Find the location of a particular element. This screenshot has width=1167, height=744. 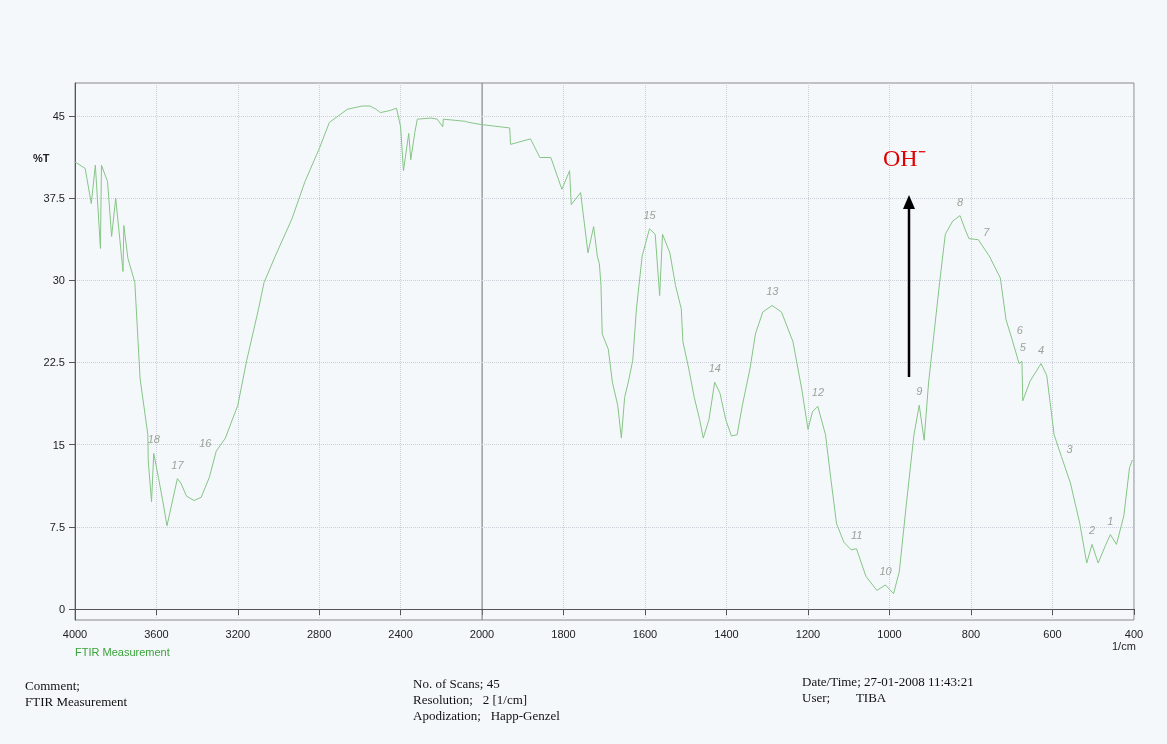

annotation: 3 is located at coordinates (1069, 448).